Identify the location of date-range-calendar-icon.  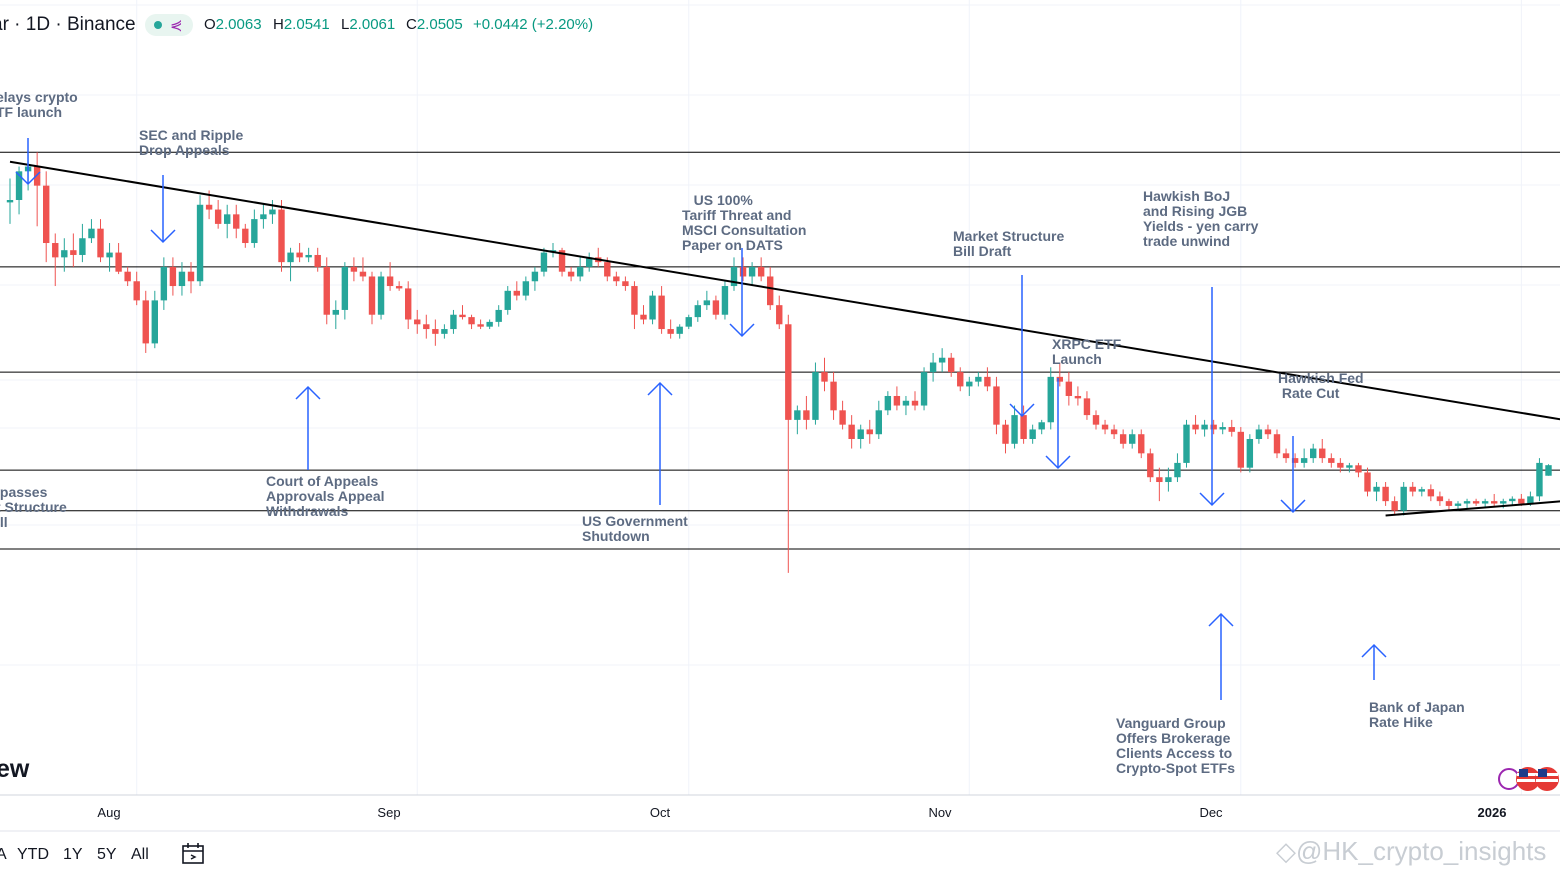
(194, 854).